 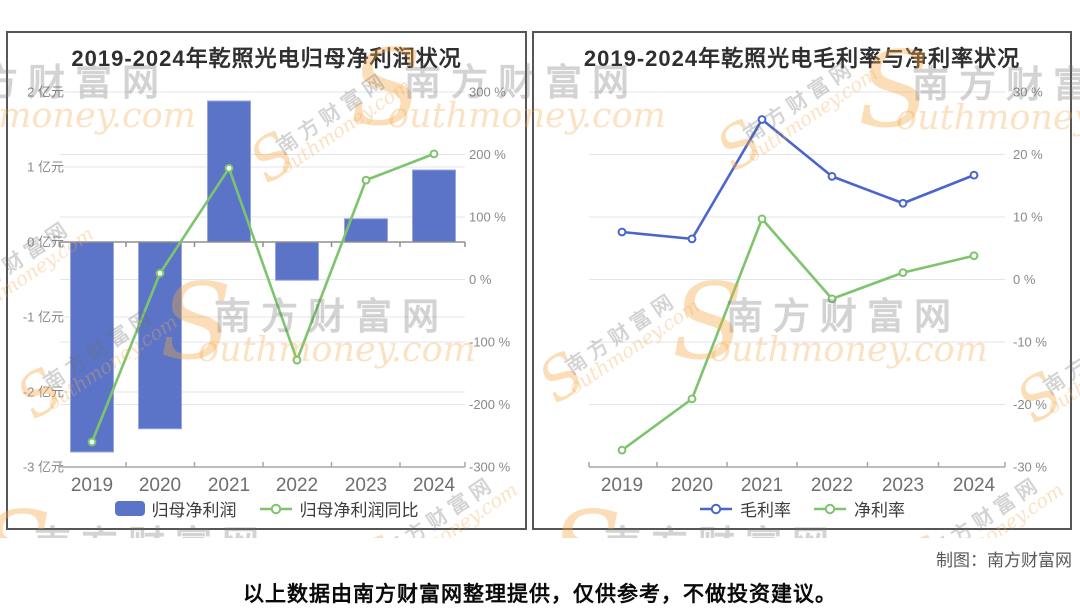 I want to click on net-profit-chart-legend: 归母净利润 归母净利润同比, so click(x=266, y=508).